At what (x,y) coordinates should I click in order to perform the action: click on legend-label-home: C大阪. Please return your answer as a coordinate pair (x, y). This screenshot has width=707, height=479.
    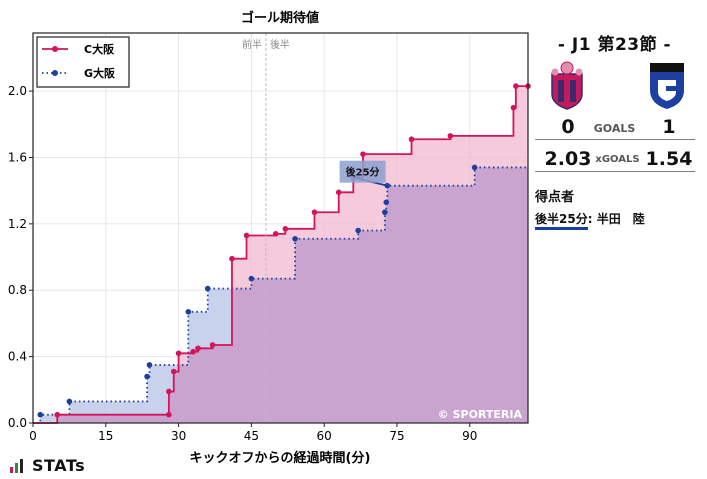
    Looking at the image, I should click on (99, 49).